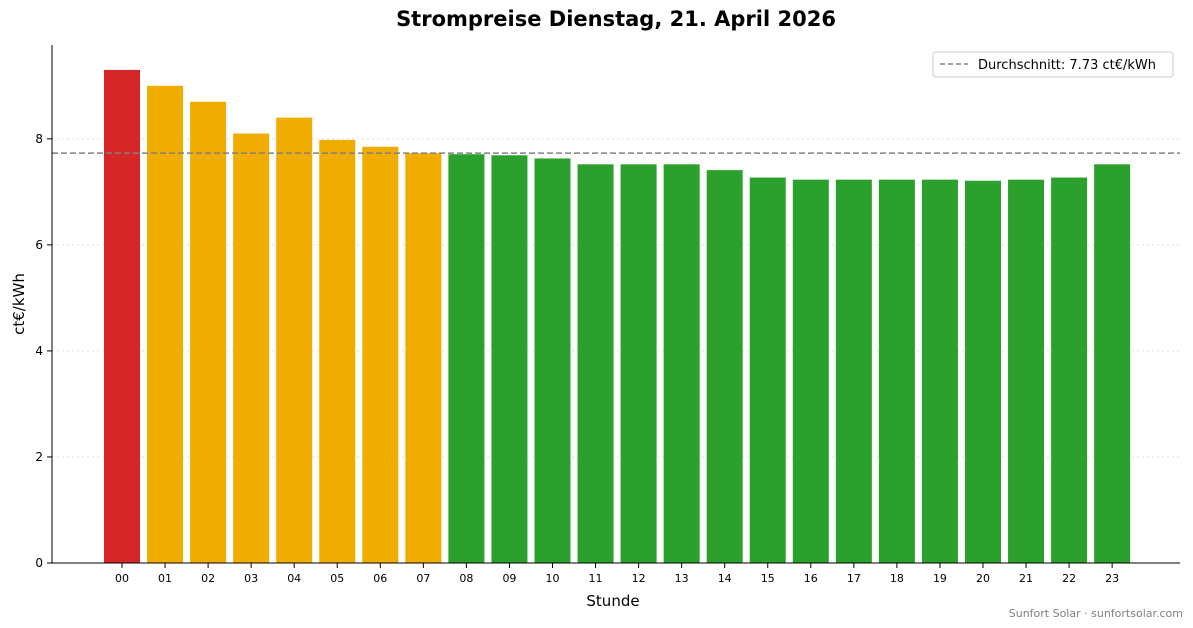 The height and width of the screenshot is (628, 1193). I want to click on x-tick-label: 19, so click(940, 578).